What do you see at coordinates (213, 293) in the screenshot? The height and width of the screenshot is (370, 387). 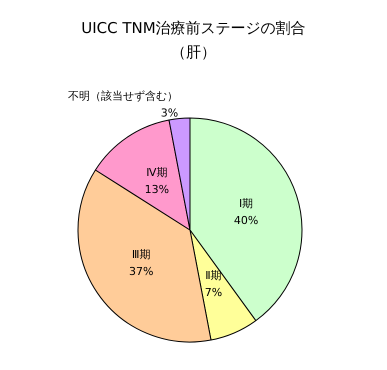 I see `data-label: 7%` at bounding box center [213, 293].